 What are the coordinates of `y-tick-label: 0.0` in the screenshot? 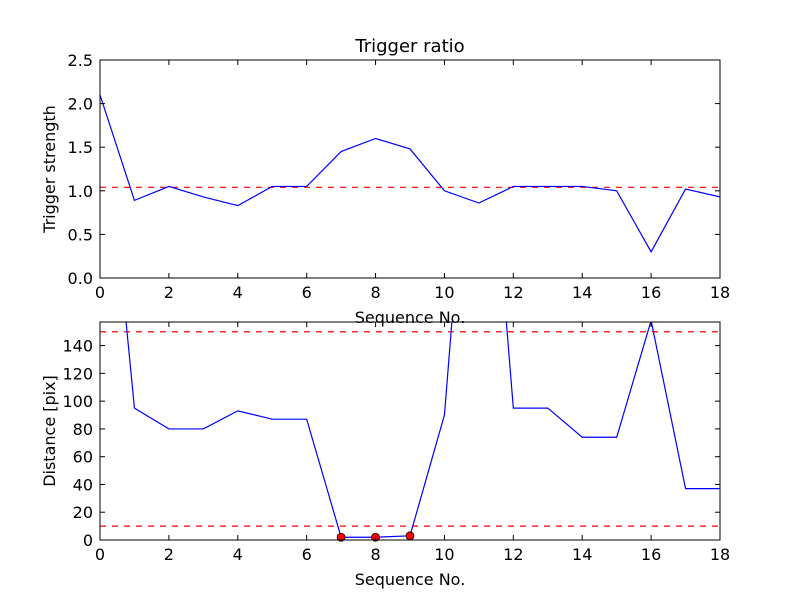 It's located at (80, 278).